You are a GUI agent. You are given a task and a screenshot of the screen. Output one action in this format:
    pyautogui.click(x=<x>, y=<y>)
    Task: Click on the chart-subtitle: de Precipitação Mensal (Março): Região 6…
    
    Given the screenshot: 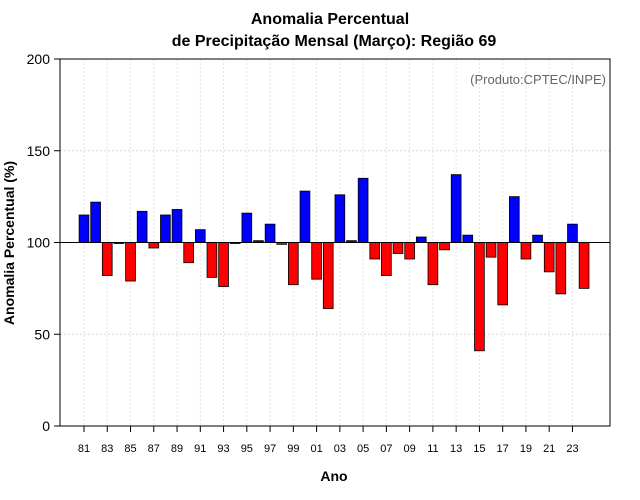 What is the action you would take?
    pyautogui.click(x=334, y=41)
    